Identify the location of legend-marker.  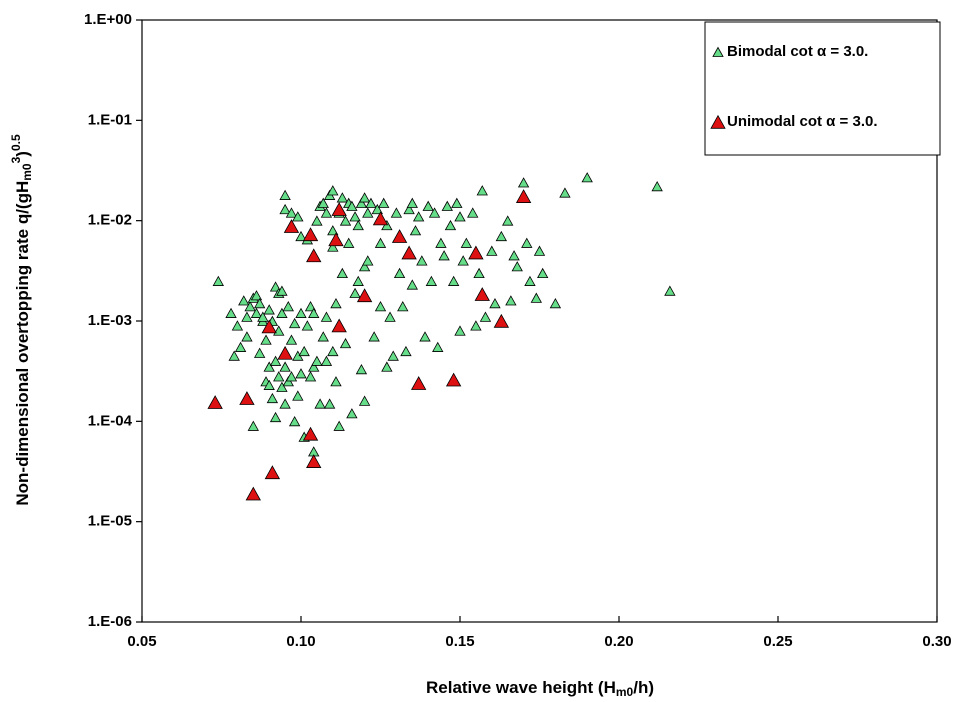
(718, 121).